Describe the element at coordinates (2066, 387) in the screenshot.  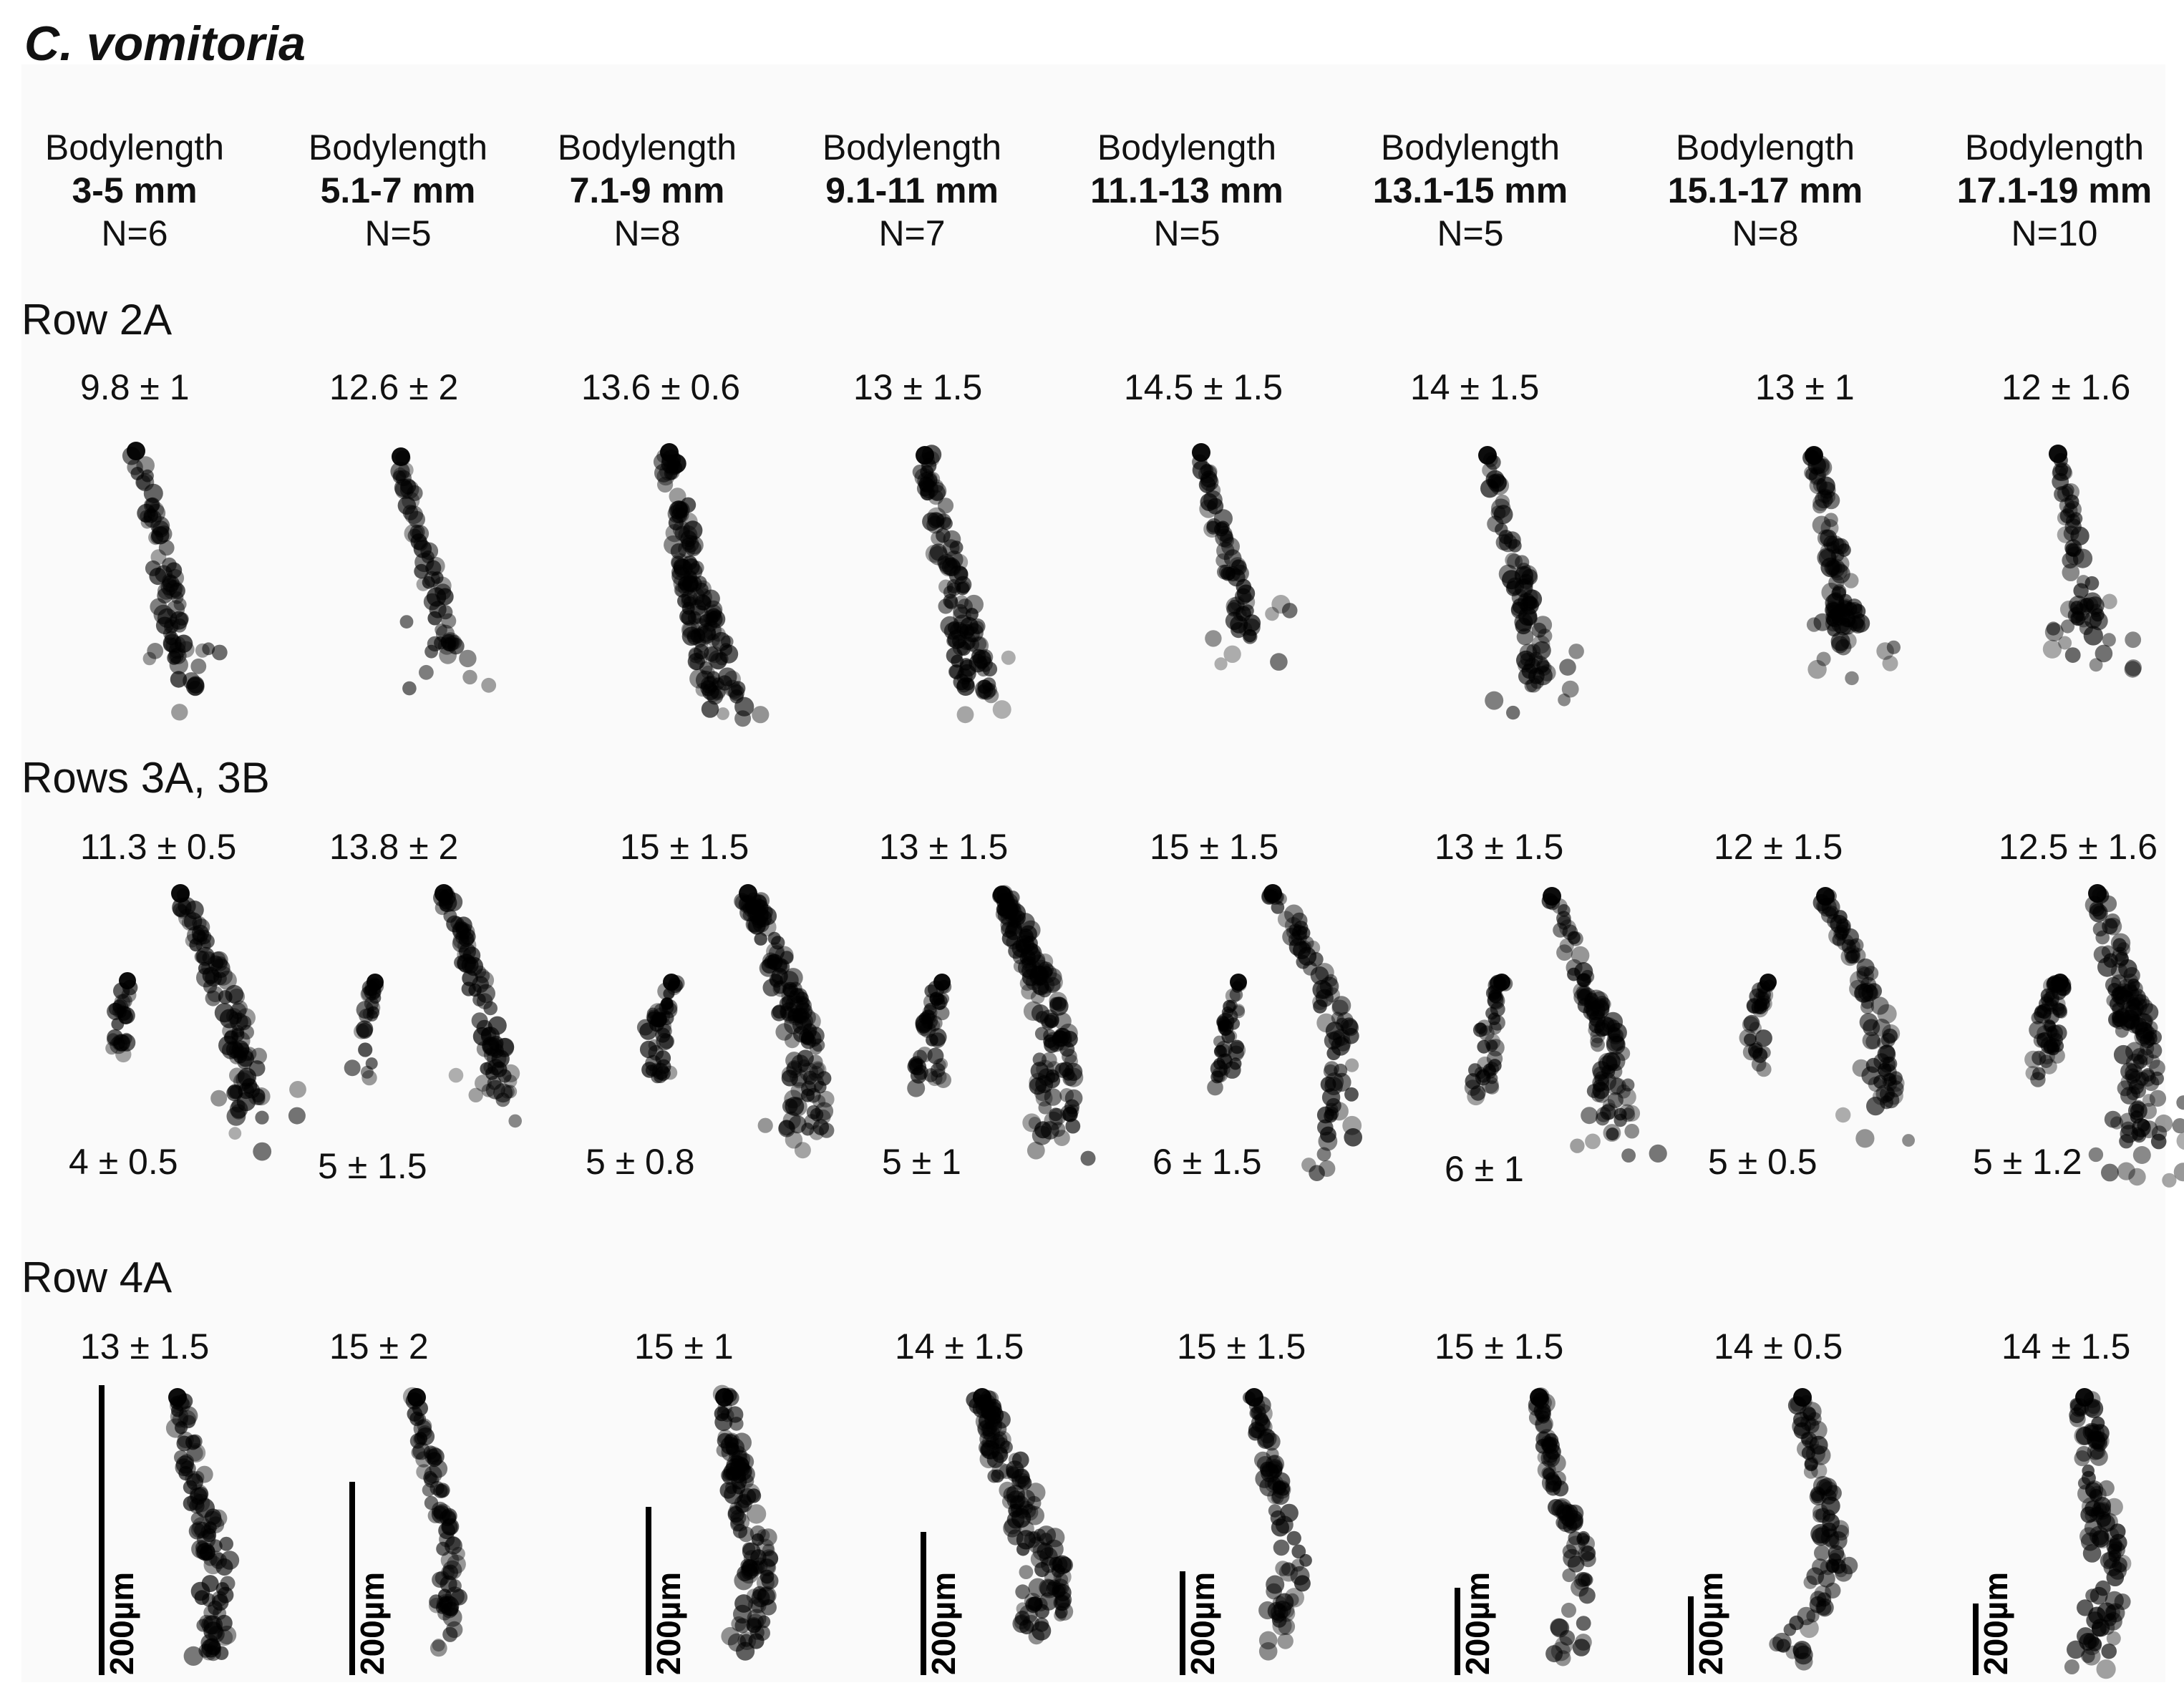
I see `row2a-value: 12 ± 1.6` at that location.